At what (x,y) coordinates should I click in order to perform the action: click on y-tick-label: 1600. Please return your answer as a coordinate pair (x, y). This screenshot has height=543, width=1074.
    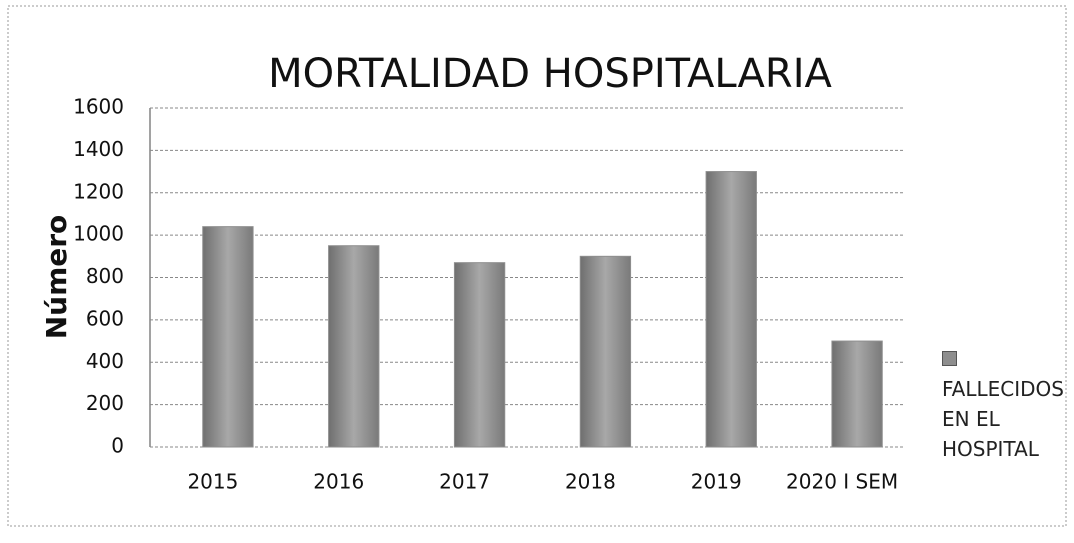
    Looking at the image, I should click on (98, 107).